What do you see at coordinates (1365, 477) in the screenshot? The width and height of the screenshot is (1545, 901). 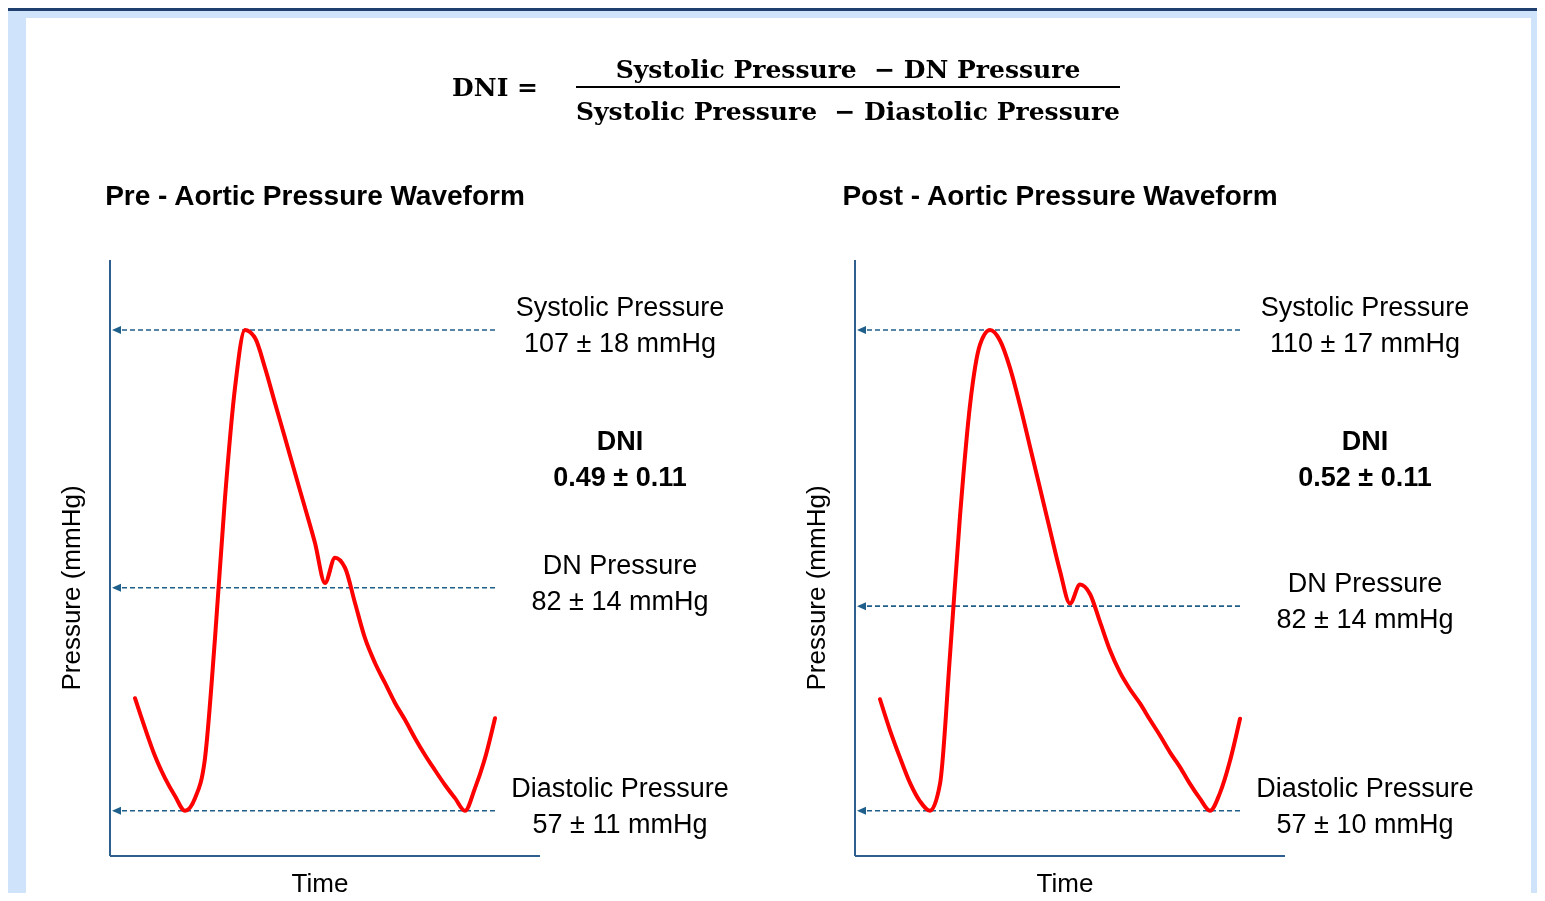 I see `text: 0.52 ± 0.11` at bounding box center [1365, 477].